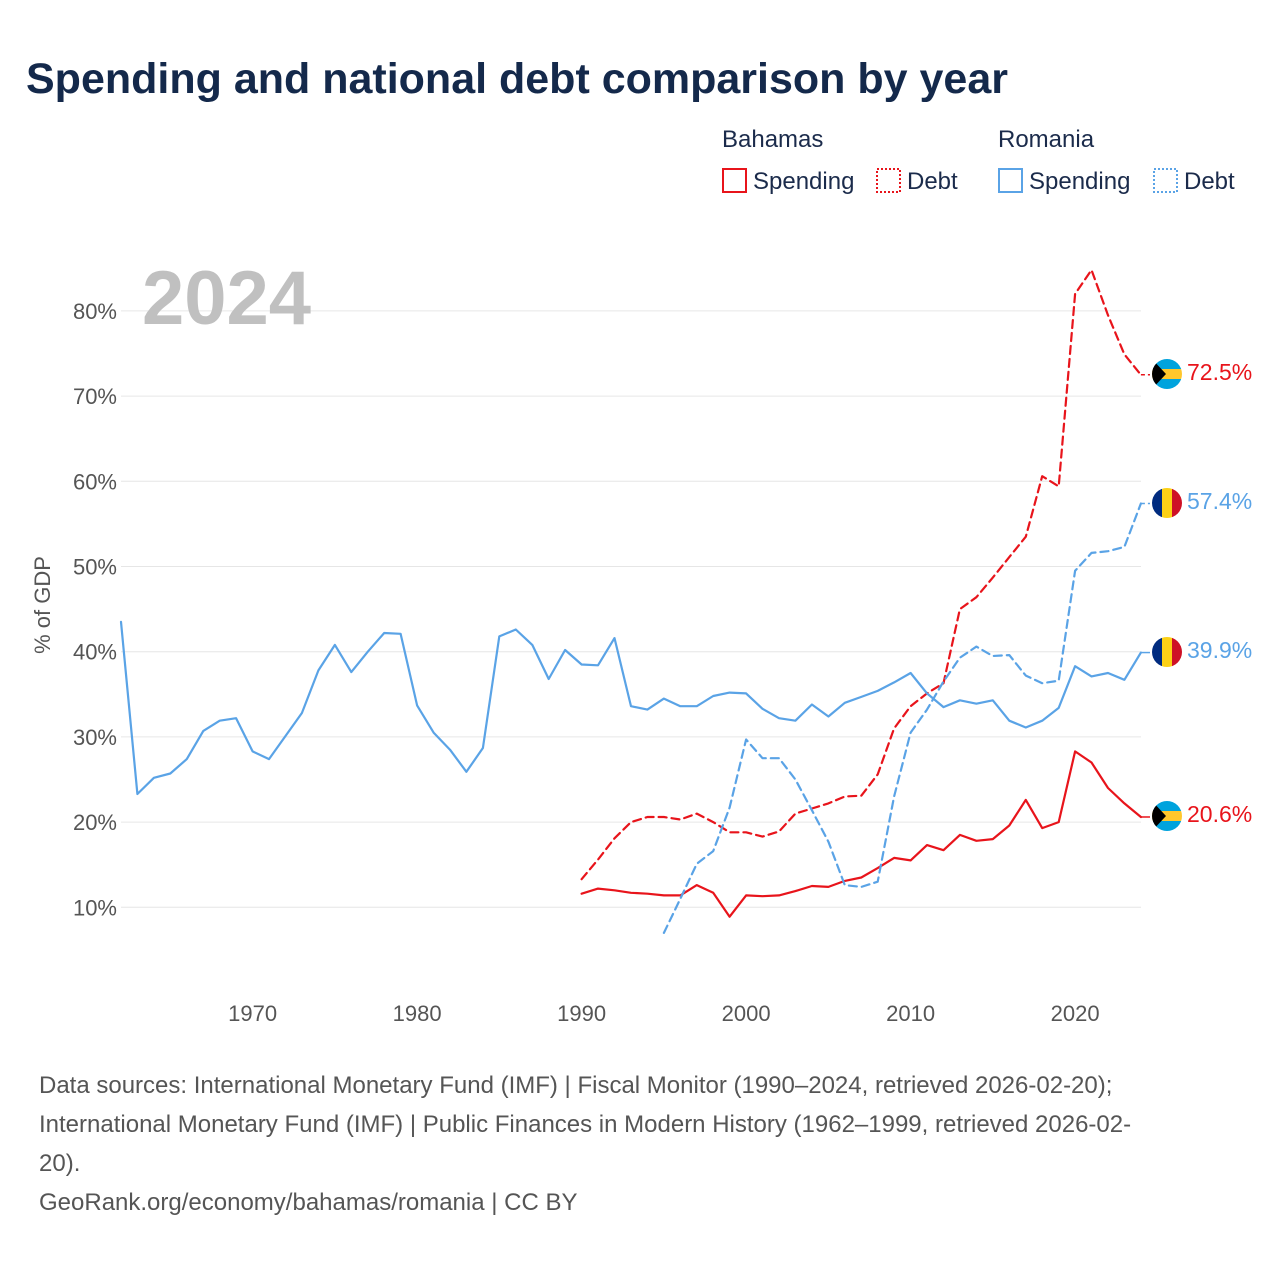 The height and width of the screenshot is (1280, 1280). What do you see at coordinates (95, 737) in the screenshot?
I see `y-tick-label: 30%` at bounding box center [95, 737].